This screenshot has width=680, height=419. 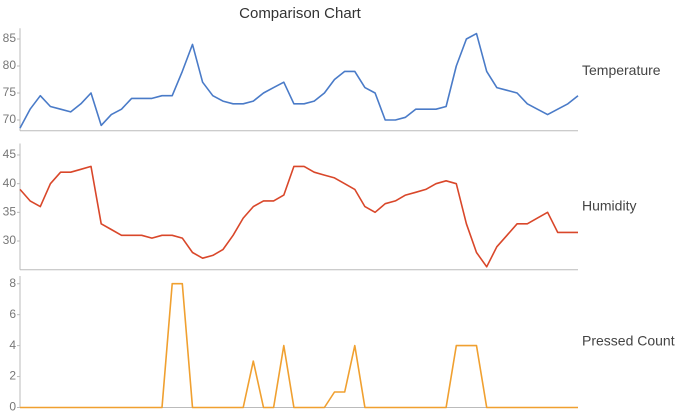 I want to click on y-tick-label: 2, so click(x=12, y=376).